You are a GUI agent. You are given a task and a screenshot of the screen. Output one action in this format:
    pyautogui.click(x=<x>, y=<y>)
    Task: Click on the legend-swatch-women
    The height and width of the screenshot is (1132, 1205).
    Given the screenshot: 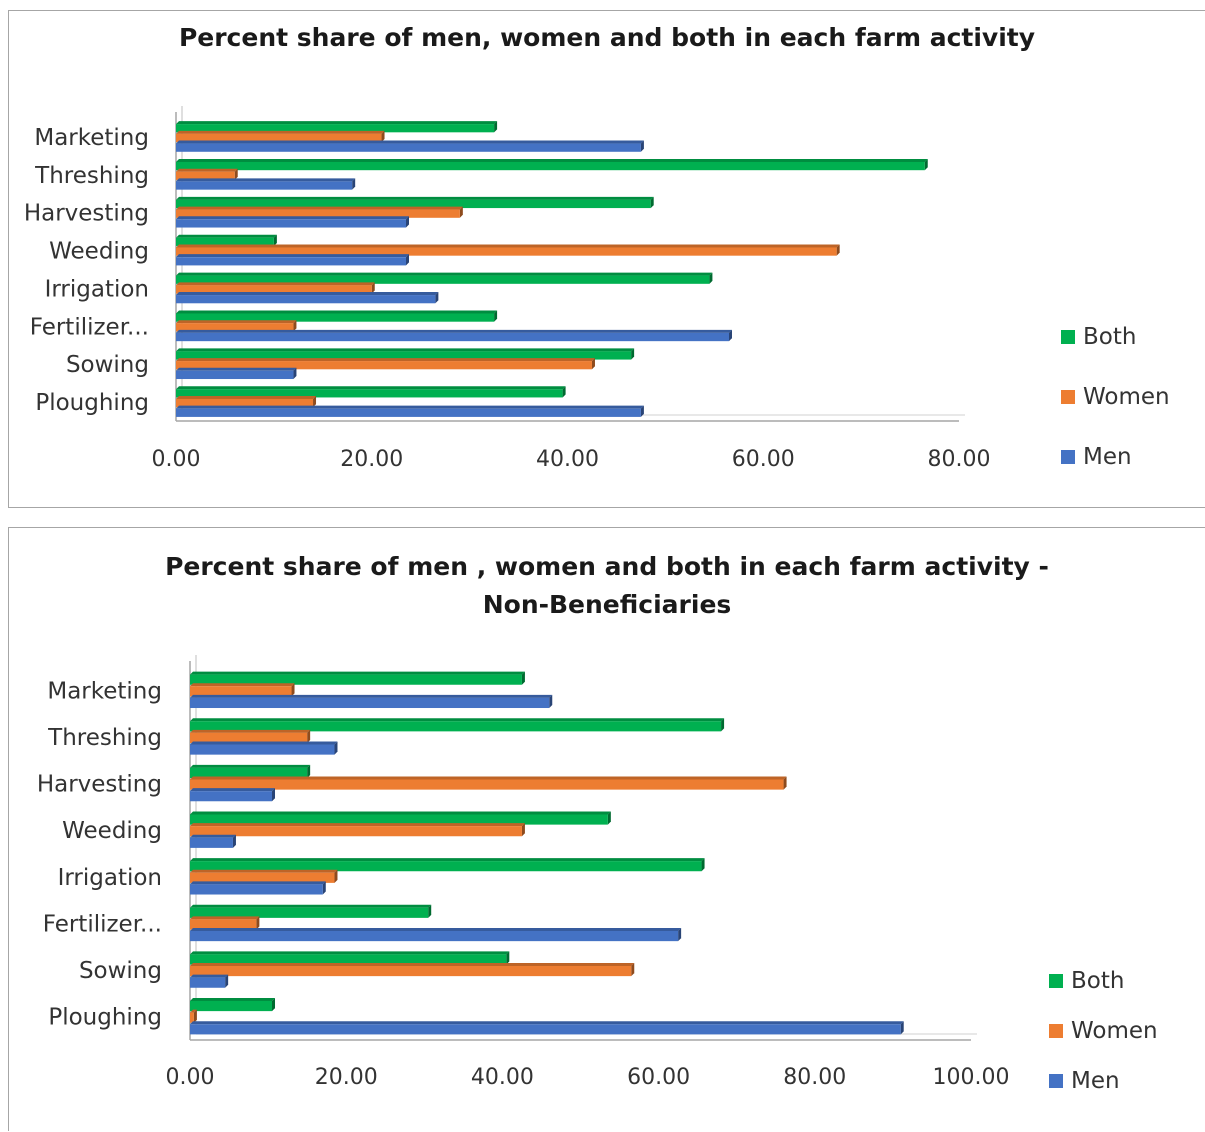 What is the action you would take?
    pyautogui.click(x=1056, y=1031)
    